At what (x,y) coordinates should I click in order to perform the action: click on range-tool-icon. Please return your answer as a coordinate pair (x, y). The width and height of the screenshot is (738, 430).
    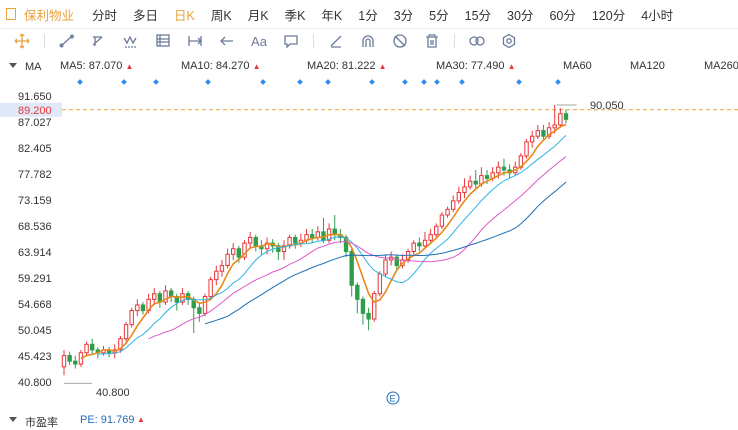
    Looking at the image, I should click on (195, 41).